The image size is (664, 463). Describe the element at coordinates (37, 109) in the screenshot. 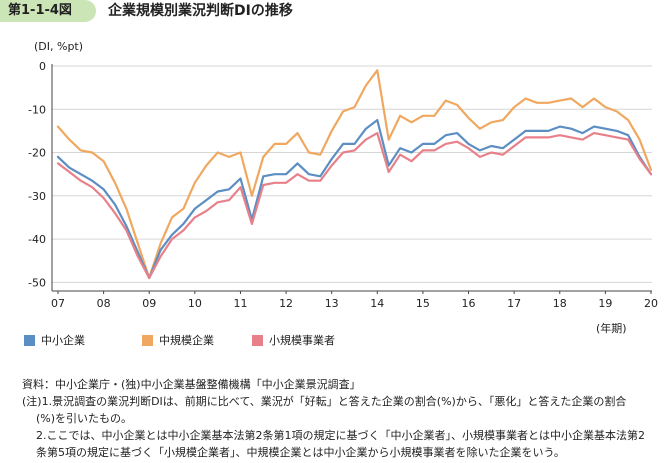

I see `y-tick-label: -10` at that location.